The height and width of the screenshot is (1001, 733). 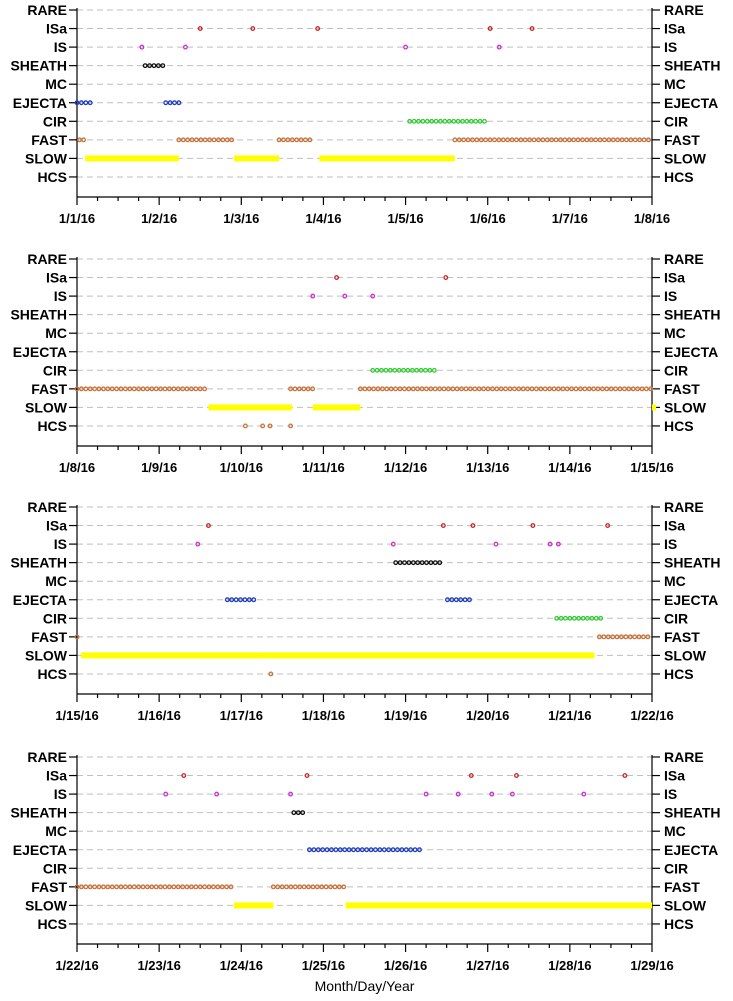 What do you see at coordinates (676, 121) in the screenshot?
I see `ylabel-right-cir: CIR` at bounding box center [676, 121].